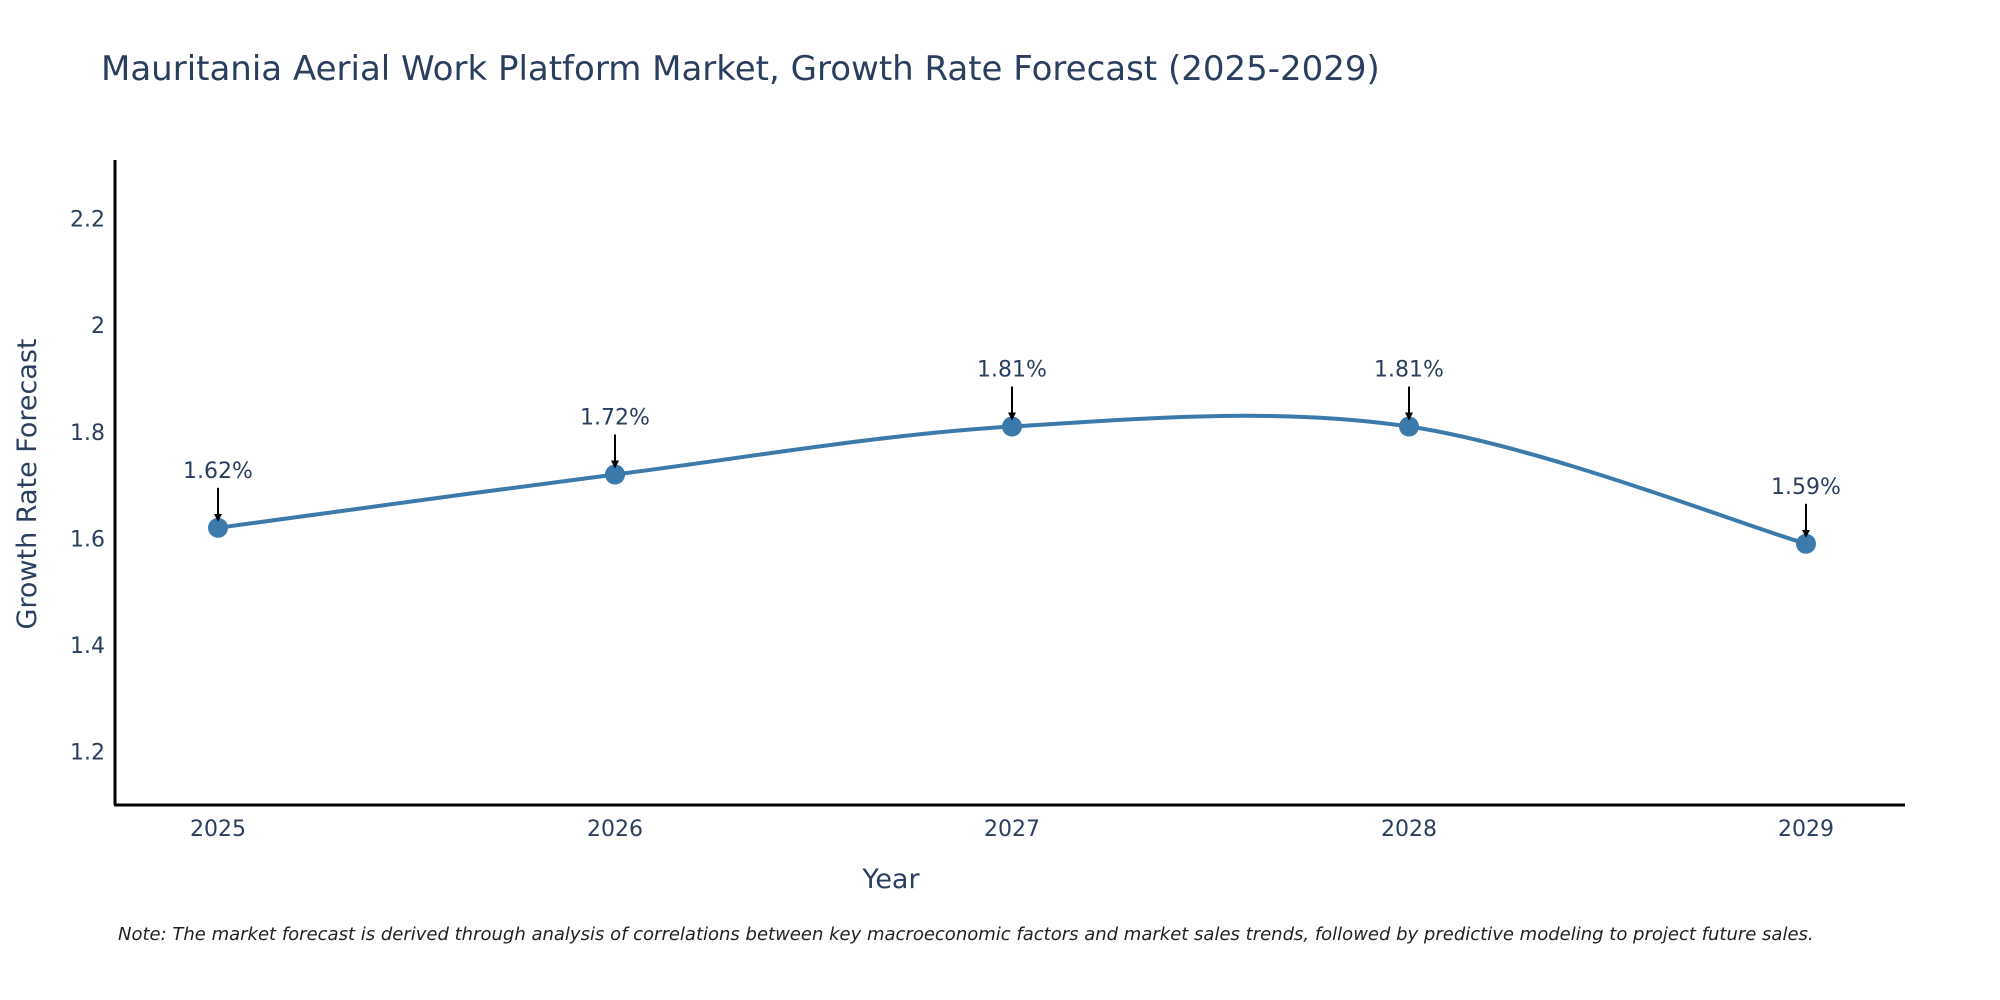 The image size is (2000, 1000). I want to click on y-tick-label: 2.2, so click(87, 220).